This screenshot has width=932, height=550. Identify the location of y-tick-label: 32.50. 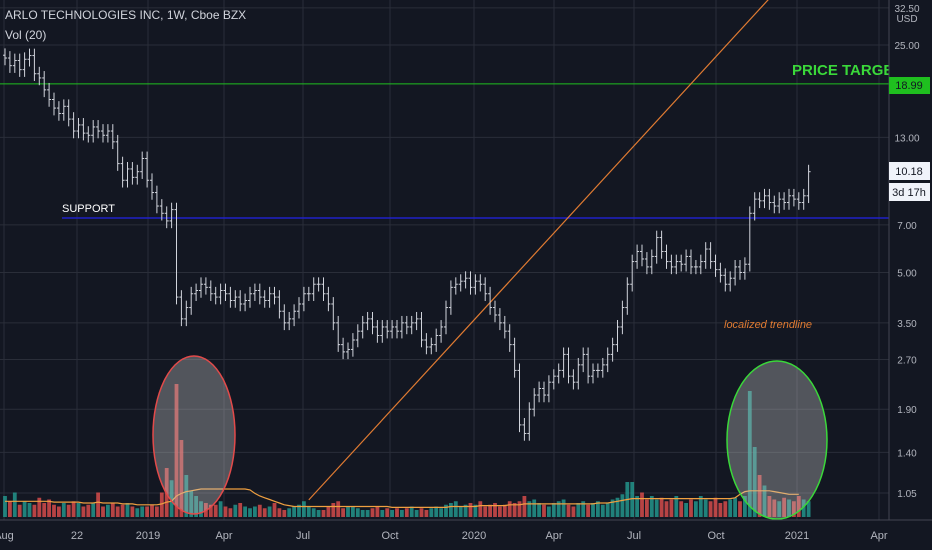
(906, 9).